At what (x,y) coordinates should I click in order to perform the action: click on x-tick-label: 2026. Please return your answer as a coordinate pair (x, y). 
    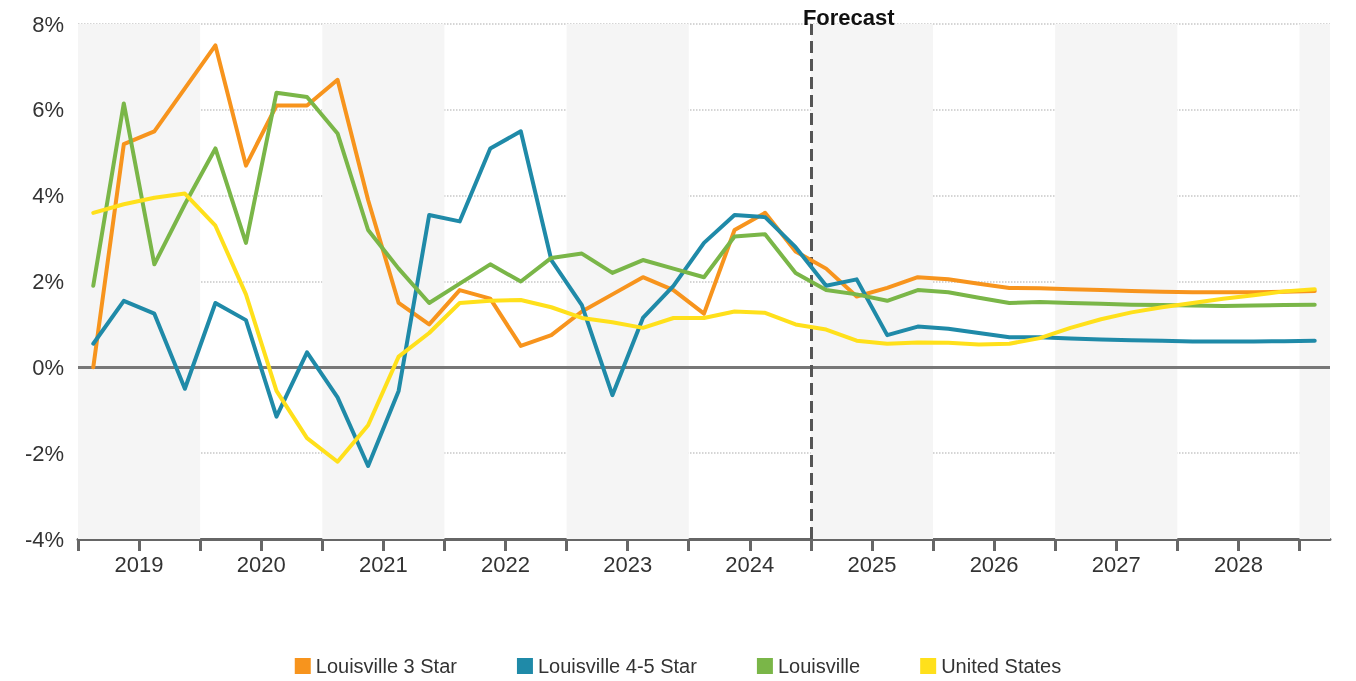
    Looking at the image, I should click on (994, 564).